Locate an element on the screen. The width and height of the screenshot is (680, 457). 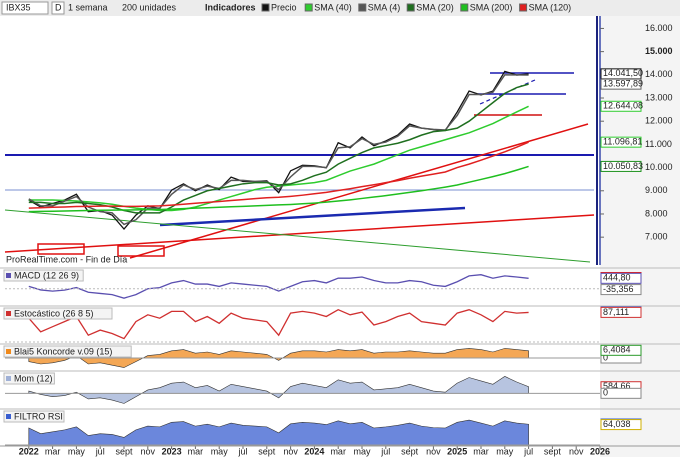
y-tick-label: 15.000 is located at coordinates (659, 51).